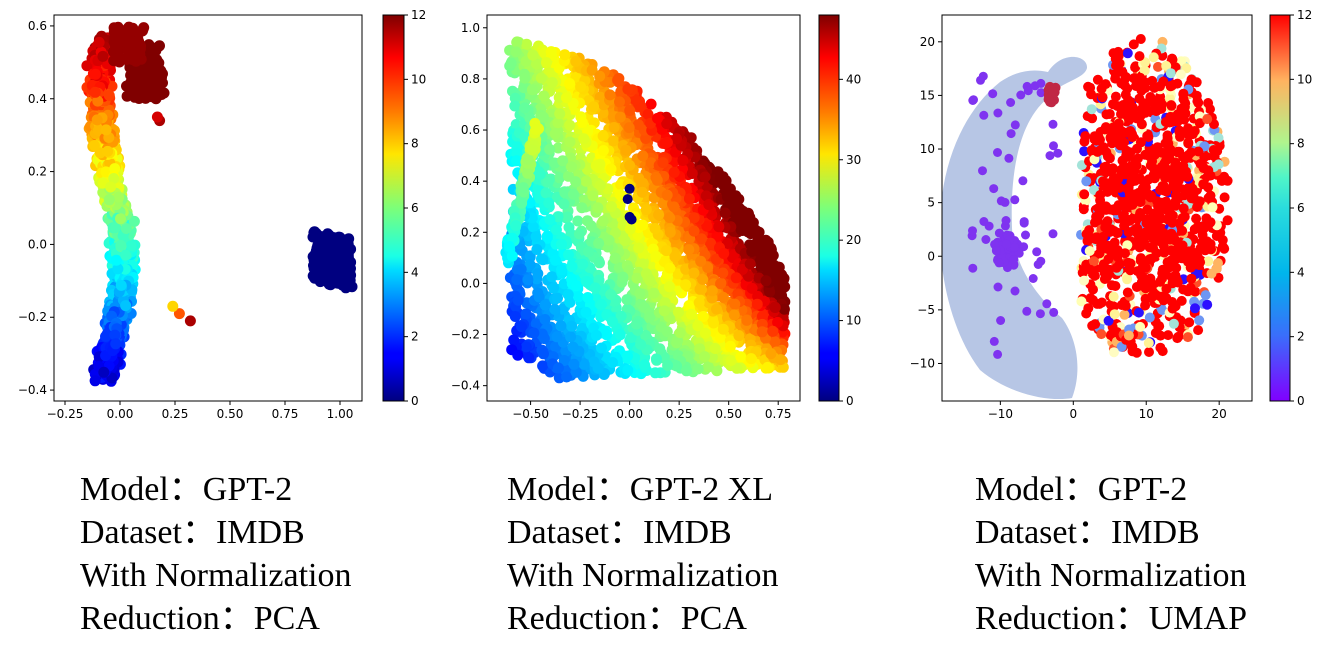  I want to click on colorbar-tick-label: 4, so click(415, 272).